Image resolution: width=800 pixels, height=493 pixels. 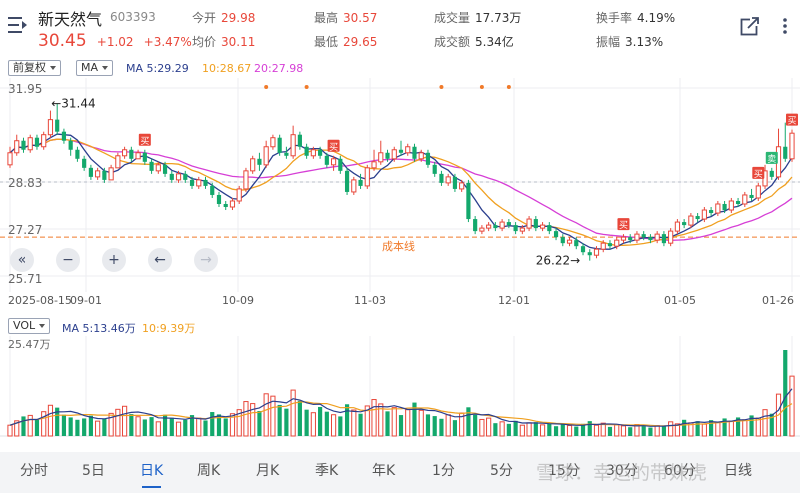 What do you see at coordinates (95, 68) in the screenshot?
I see `main-indicator-dropdown: MA` at bounding box center [95, 68].